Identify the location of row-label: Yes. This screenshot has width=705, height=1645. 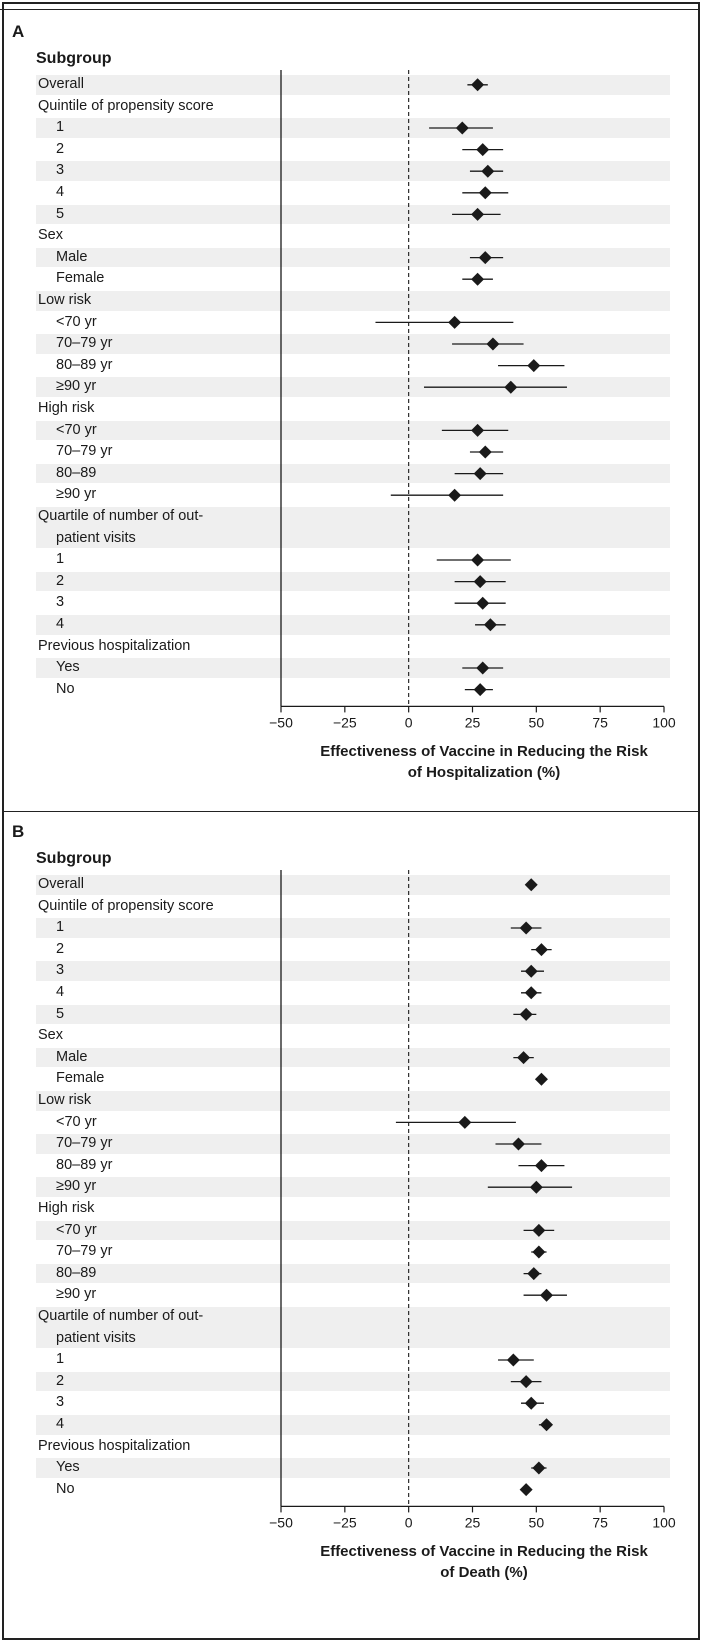
(68, 1467).